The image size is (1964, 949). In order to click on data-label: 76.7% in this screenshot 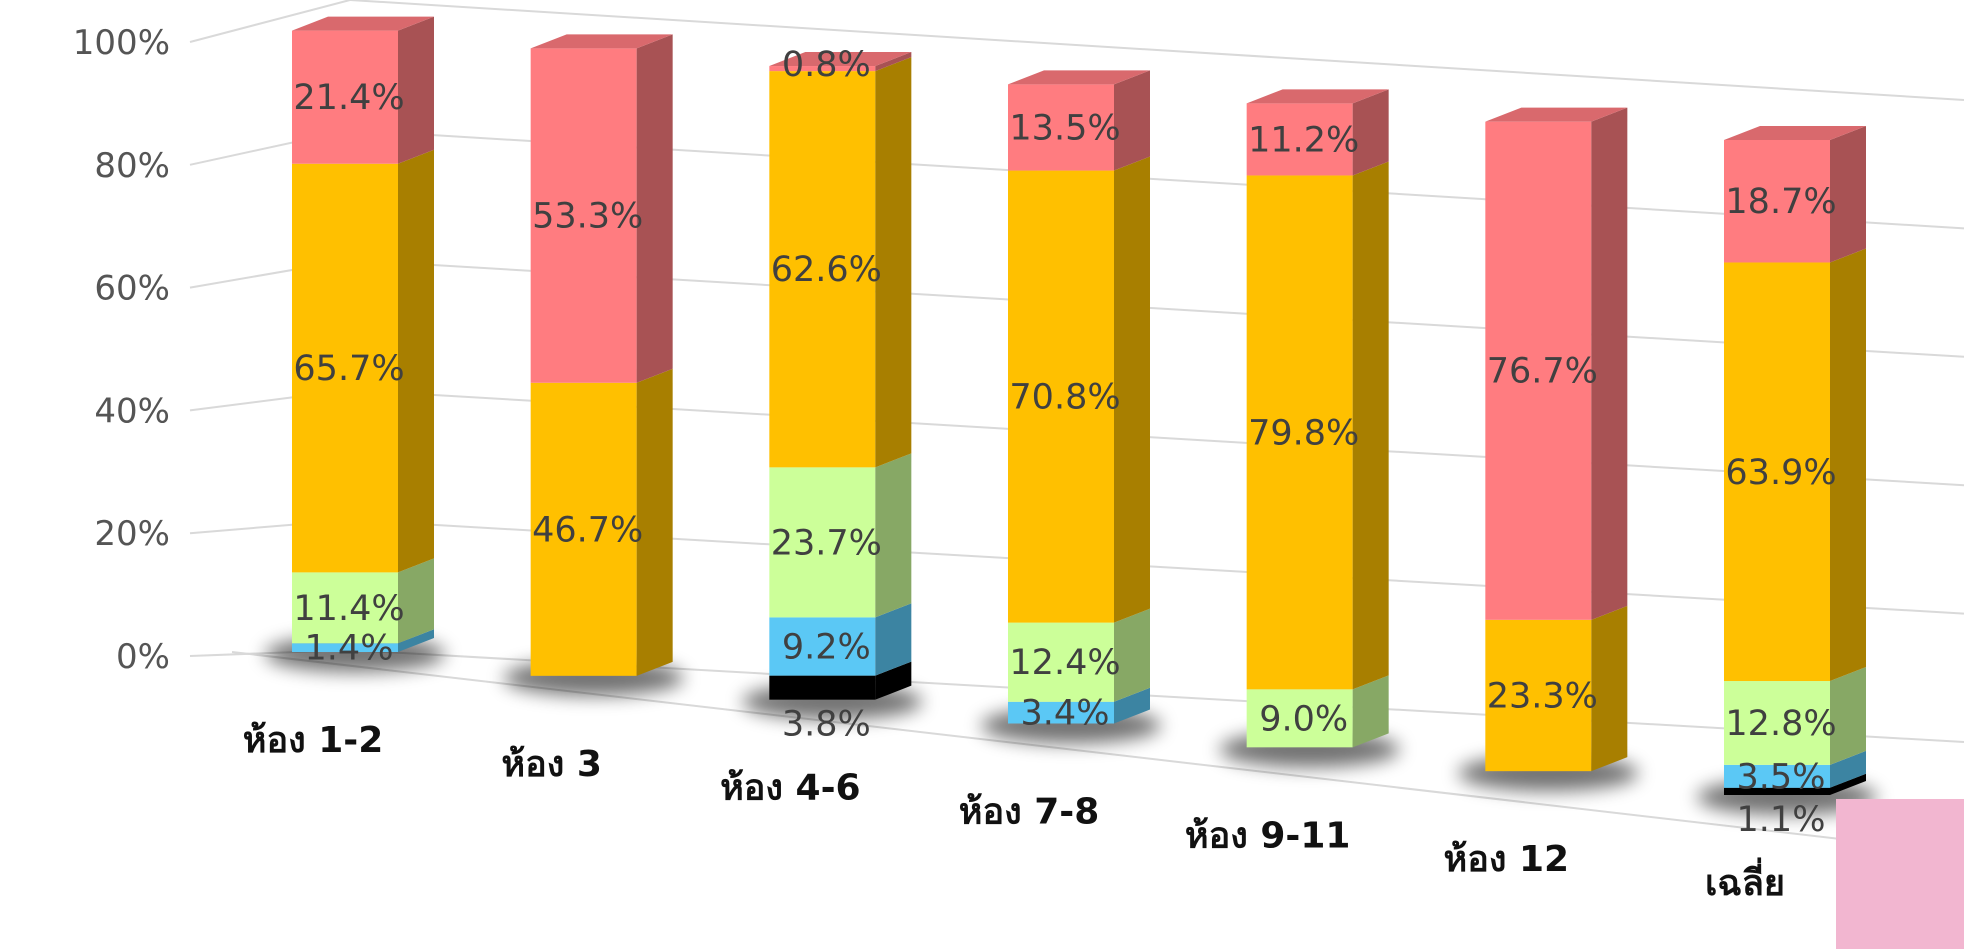, I will do `click(1542, 372)`.